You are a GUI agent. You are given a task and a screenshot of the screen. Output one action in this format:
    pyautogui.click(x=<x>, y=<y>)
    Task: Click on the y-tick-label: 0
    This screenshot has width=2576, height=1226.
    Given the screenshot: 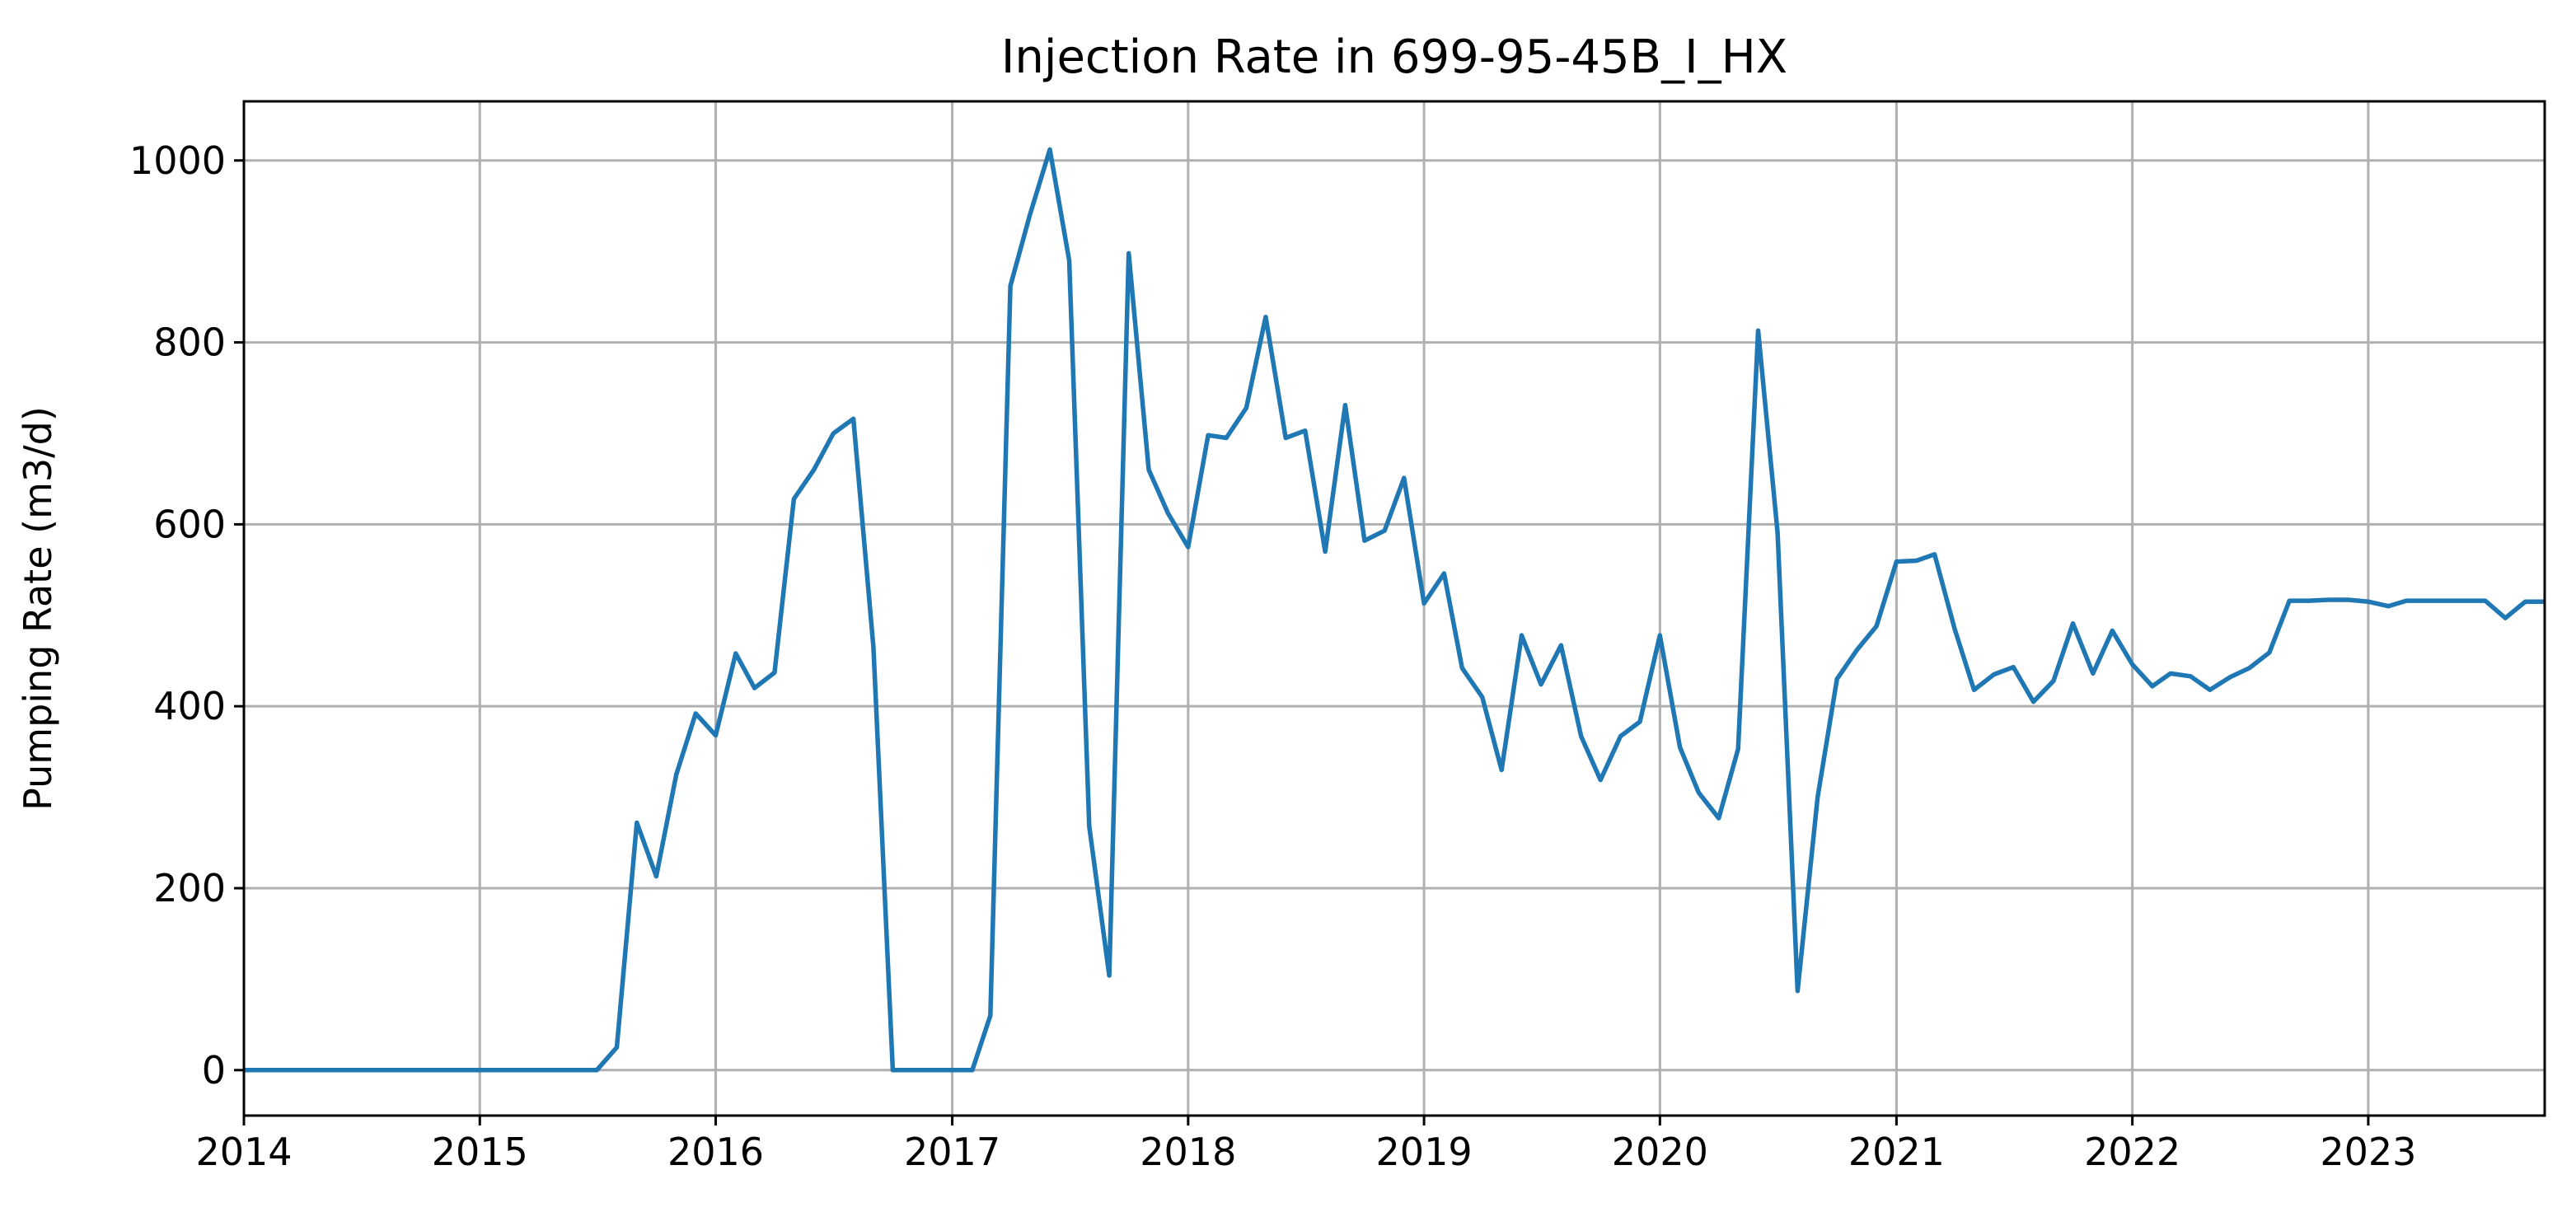 What is the action you would take?
    pyautogui.click(x=214, y=1070)
    